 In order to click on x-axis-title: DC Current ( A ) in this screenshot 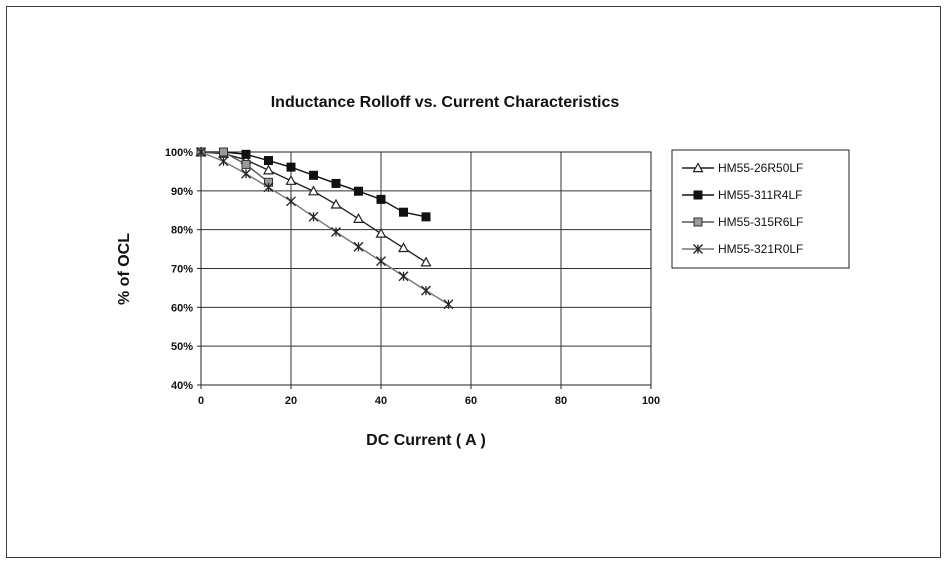, I will do `click(426, 440)`.